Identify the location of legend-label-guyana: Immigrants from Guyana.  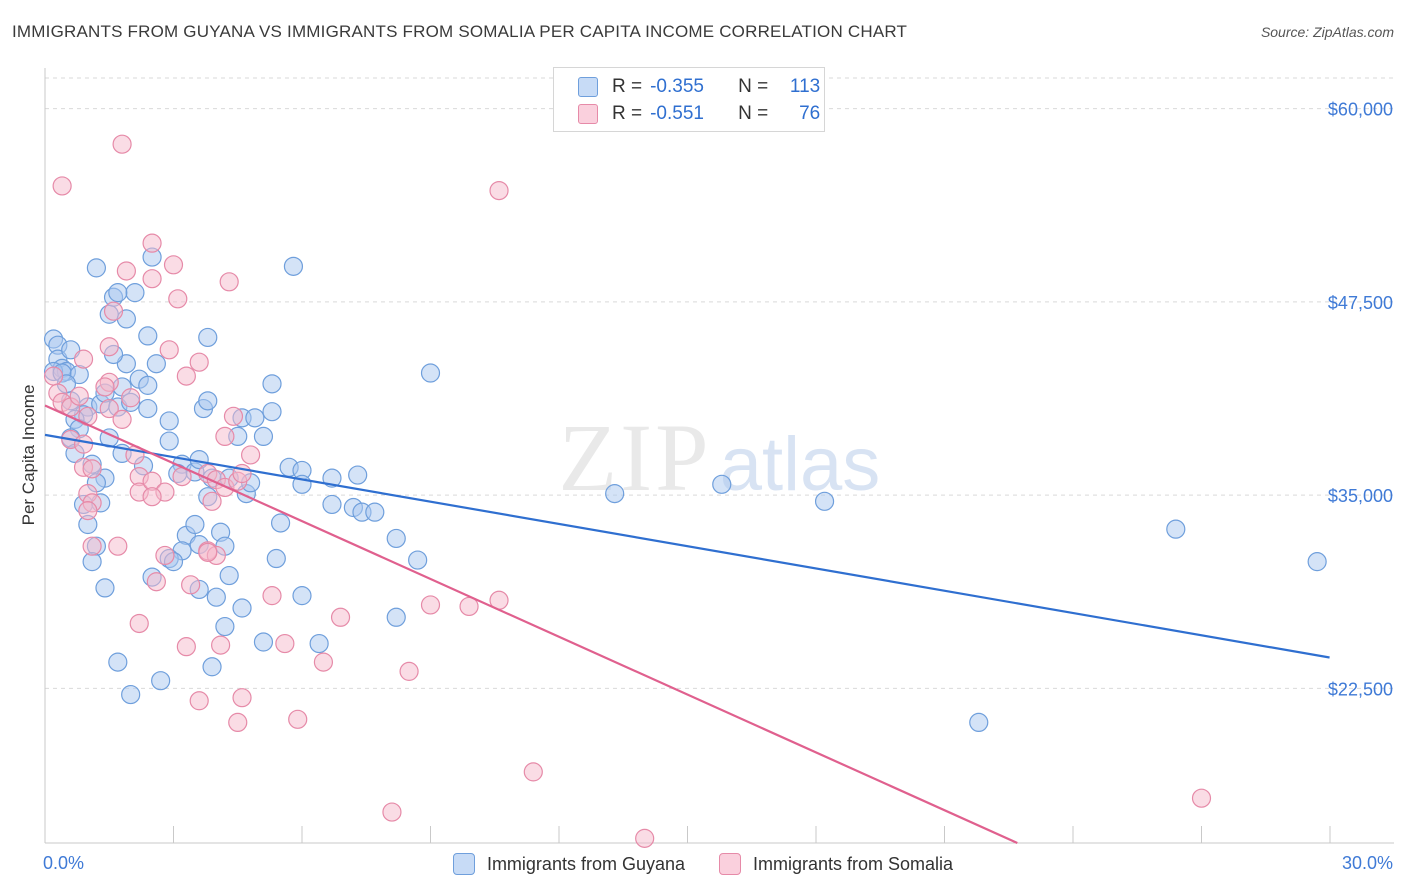
(585, 863).